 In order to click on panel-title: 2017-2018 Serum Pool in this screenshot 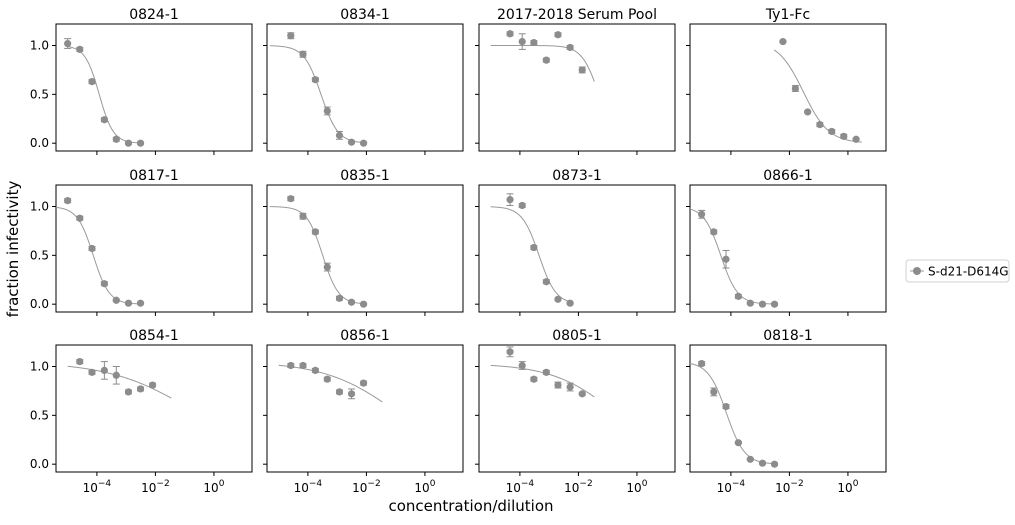, I will do `click(577, 15)`.